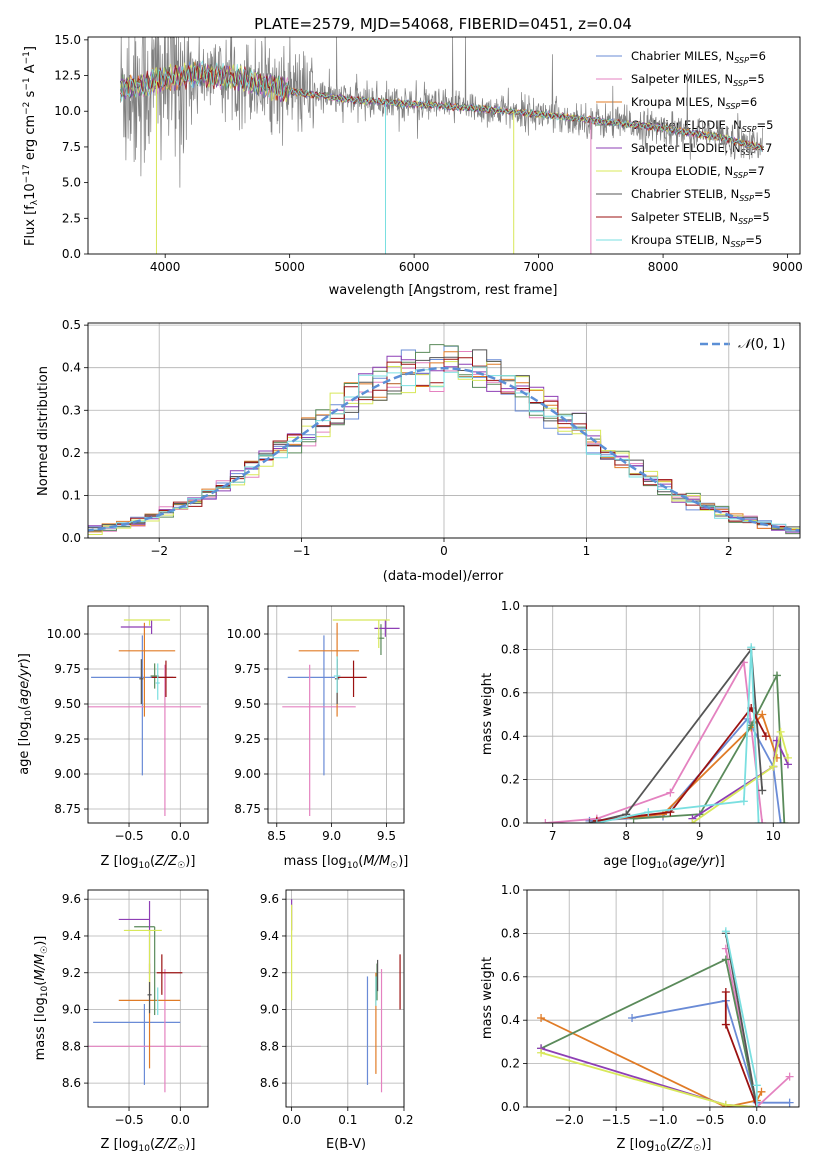  I want to click on weight_vs_age-axes: 7 8 9 10 0.0 0.2 0.4 0.6 0.8 1.0, so click(650, 721).